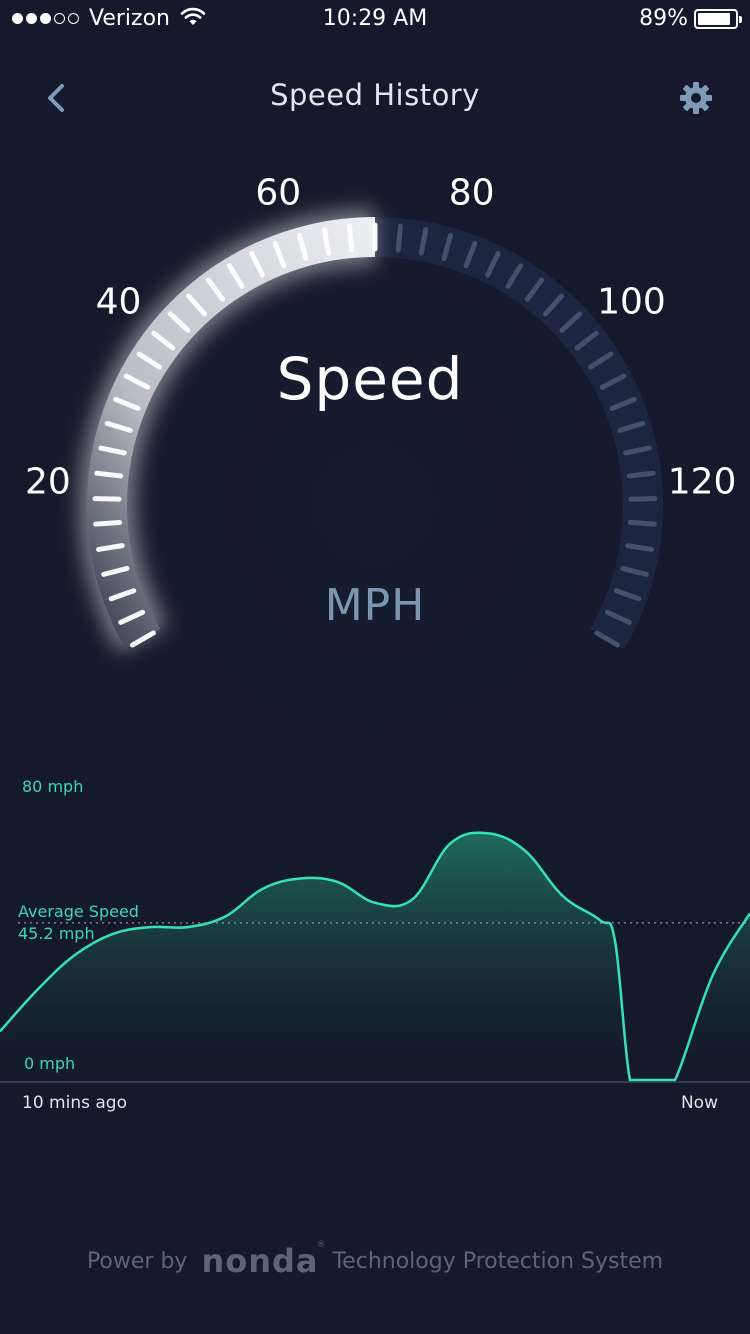 The height and width of the screenshot is (1334, 750). I want to click on brand-registered-mark: ®, so click(321, 1245).